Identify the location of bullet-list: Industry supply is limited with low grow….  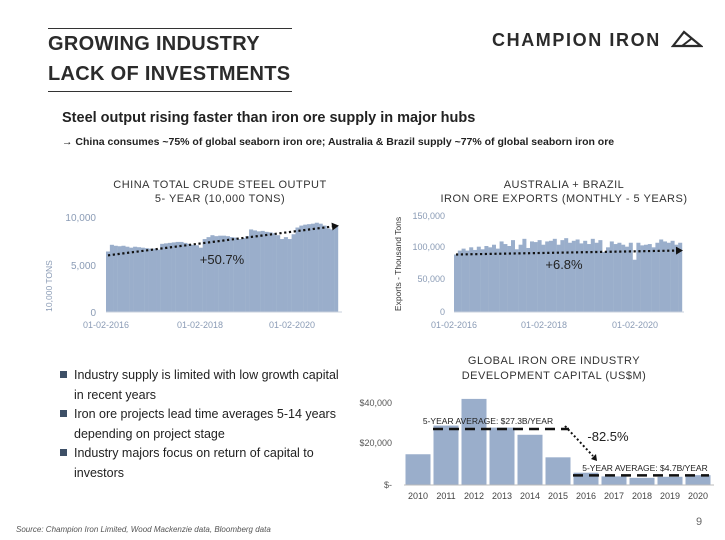
(200, 424).